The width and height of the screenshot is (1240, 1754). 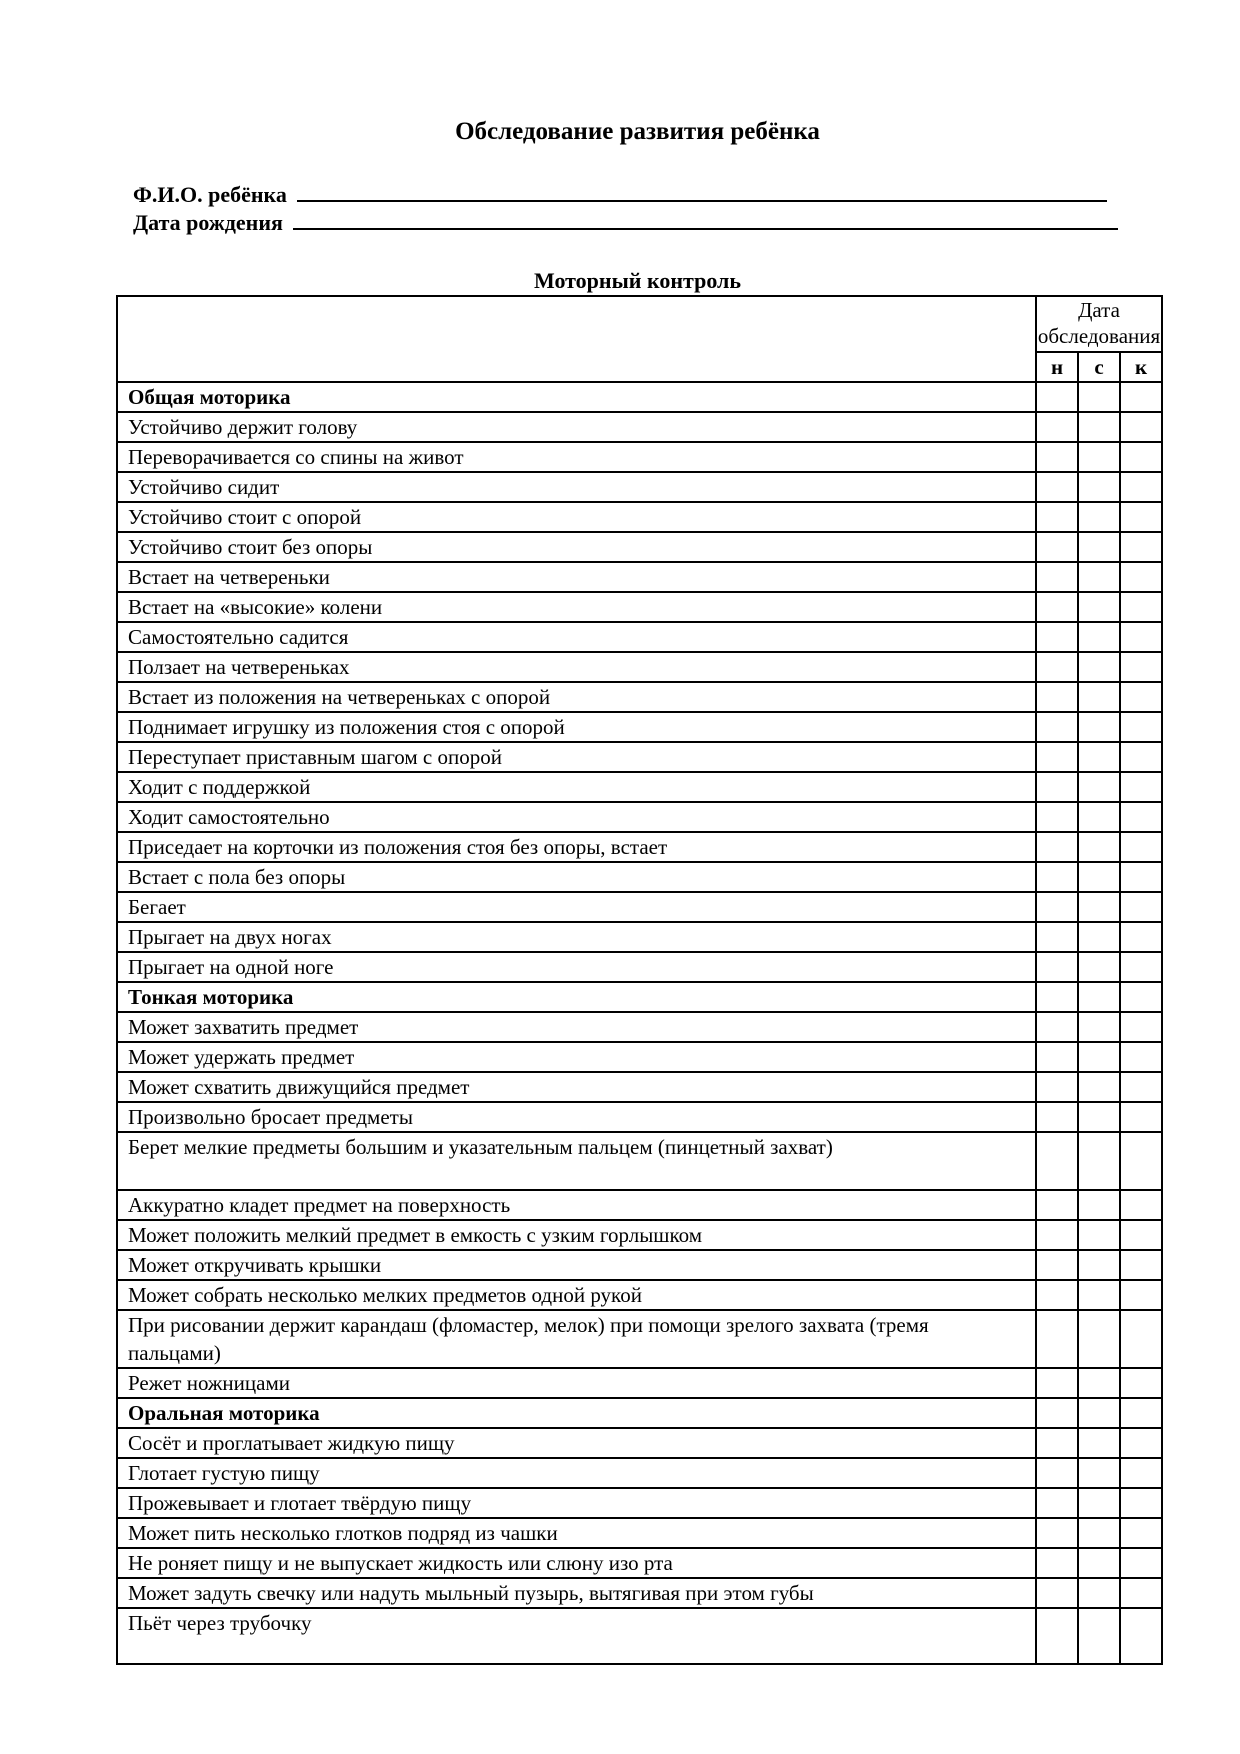 What do you see at coordinates (620, 195) in the screenshot?
I see `child-name-field: Ф.И.О. ребёнка` at bounding box center [620, 195].